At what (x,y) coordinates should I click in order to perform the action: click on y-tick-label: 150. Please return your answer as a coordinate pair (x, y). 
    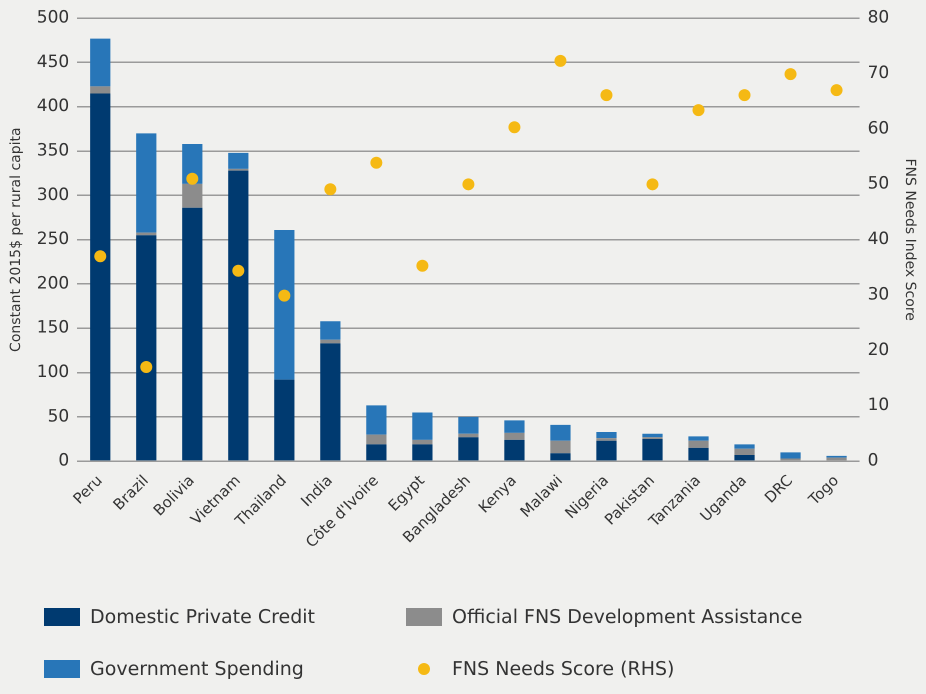
    Looking at the image, I should click on (53, 328).